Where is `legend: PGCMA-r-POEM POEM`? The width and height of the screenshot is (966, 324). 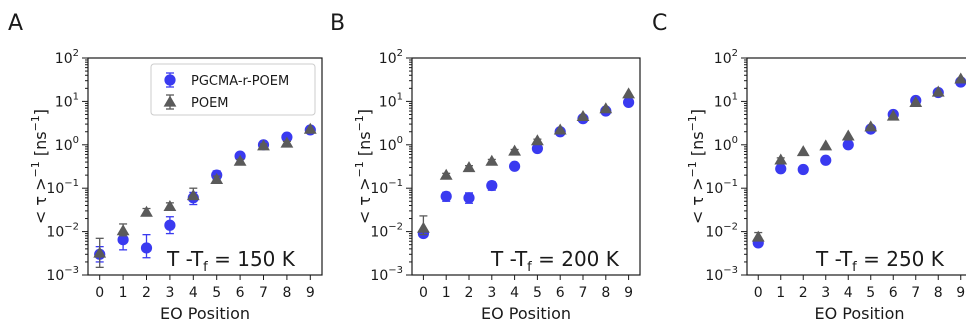 legend: PGCMA-r-POEM POEM is located at coordinates (233, 89).